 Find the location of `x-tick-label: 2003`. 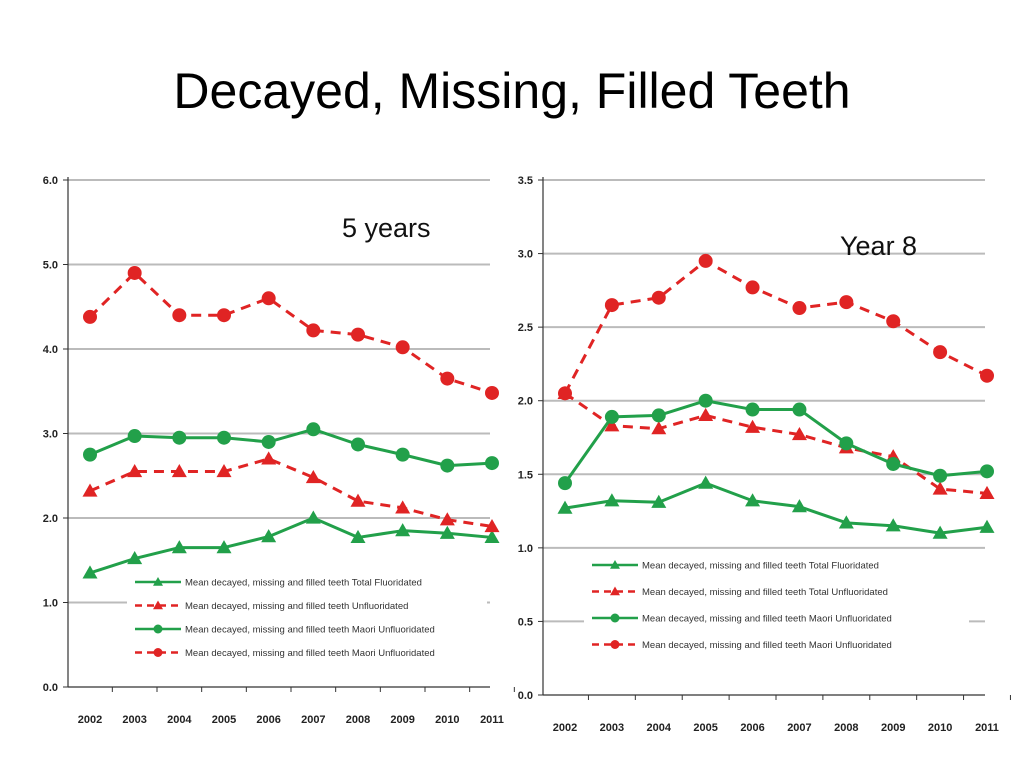

x-tick-label: 2003 is located at coordinates (612, 728).